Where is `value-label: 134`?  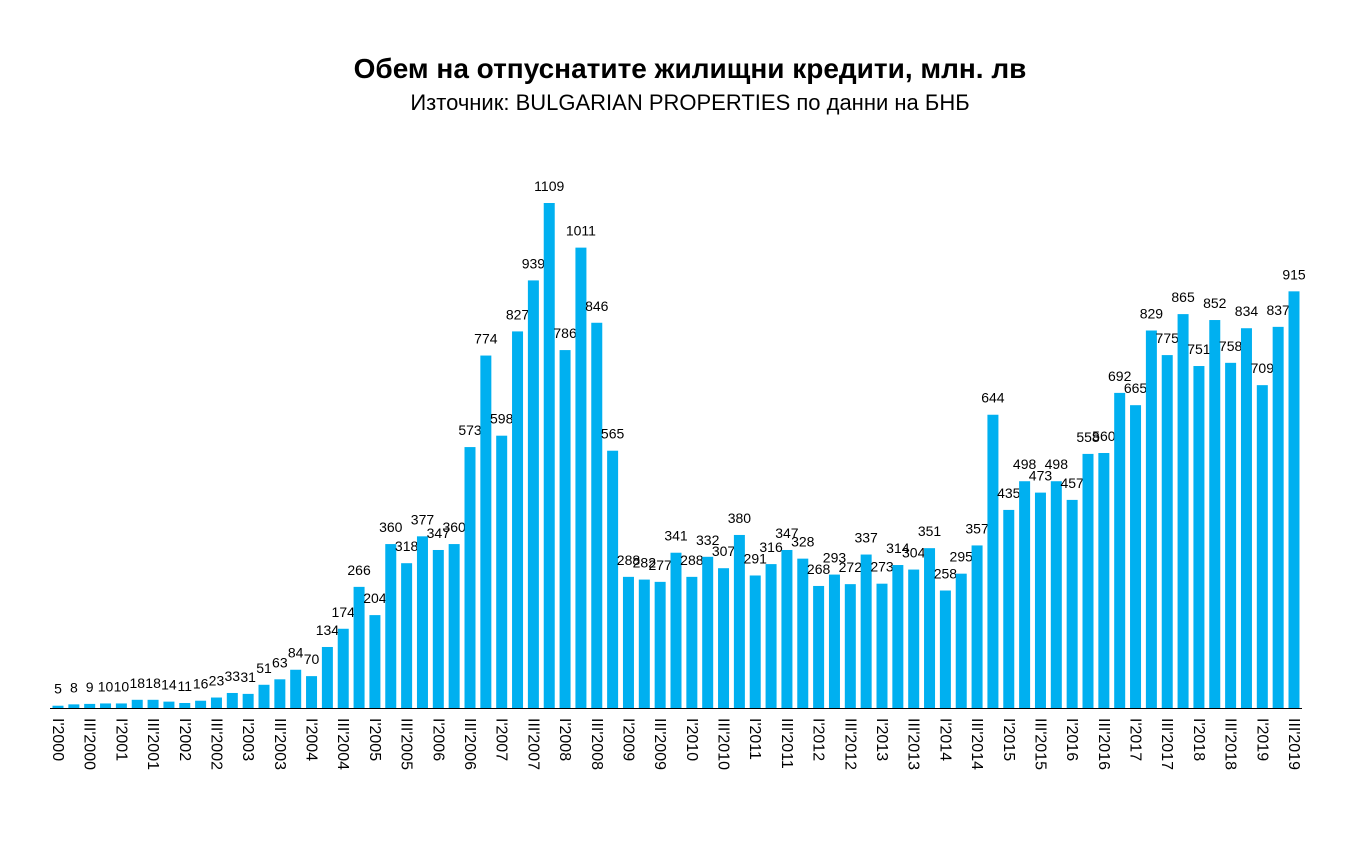 value-label: 134 is located at coordinates (328, 630).